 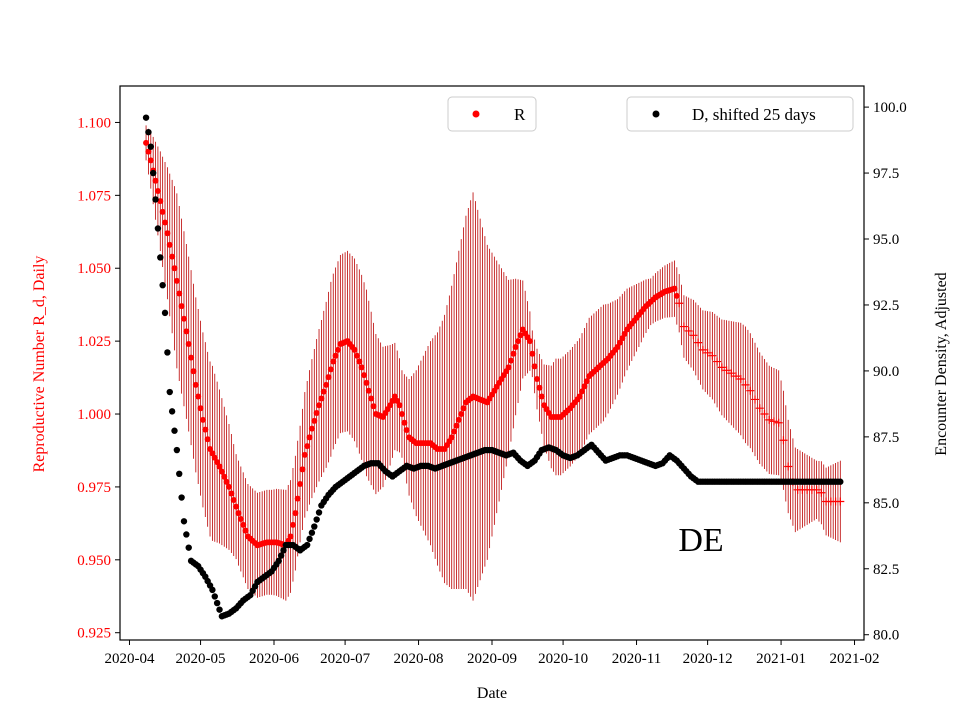 I want to click on x-tick-label: 2020-04, so click(x=129, y=659).